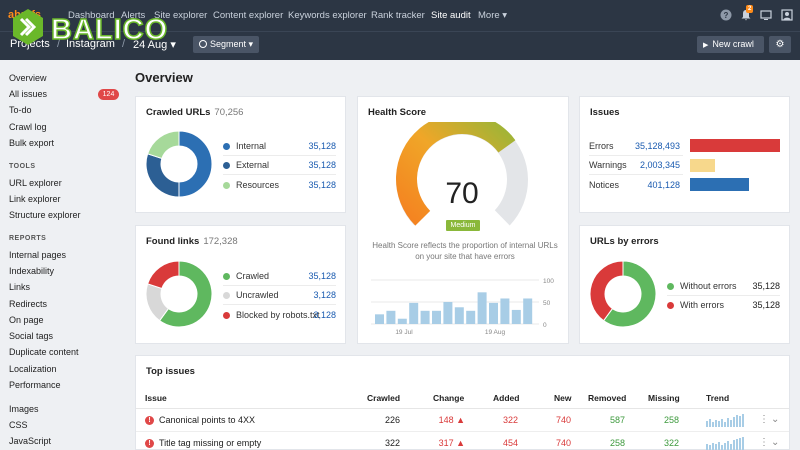 The height and width of the screenshot is (450, 800). I want to click on added-cell: 322, so click(510, 420).